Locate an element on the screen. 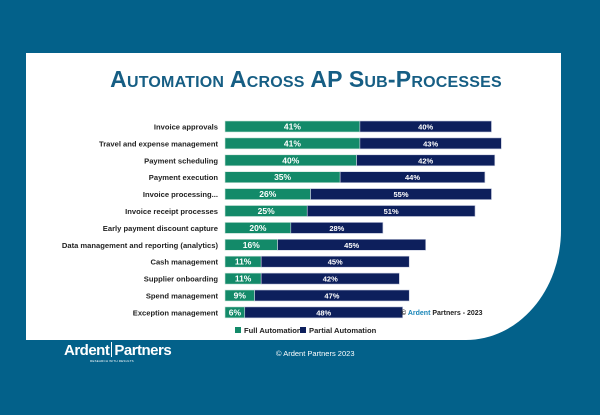 This screenshot has height=415, width=600. source-annotation: © Ardent Partners - 2023 is located at coordinates (442, 313).